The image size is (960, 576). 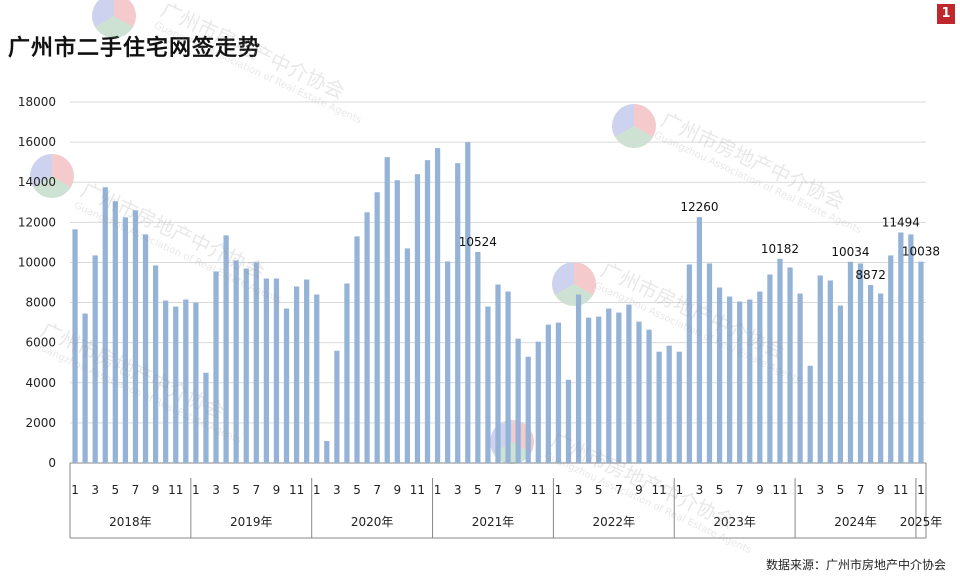 I want to click on year-label: 2024年, so click(x=855, y=522).